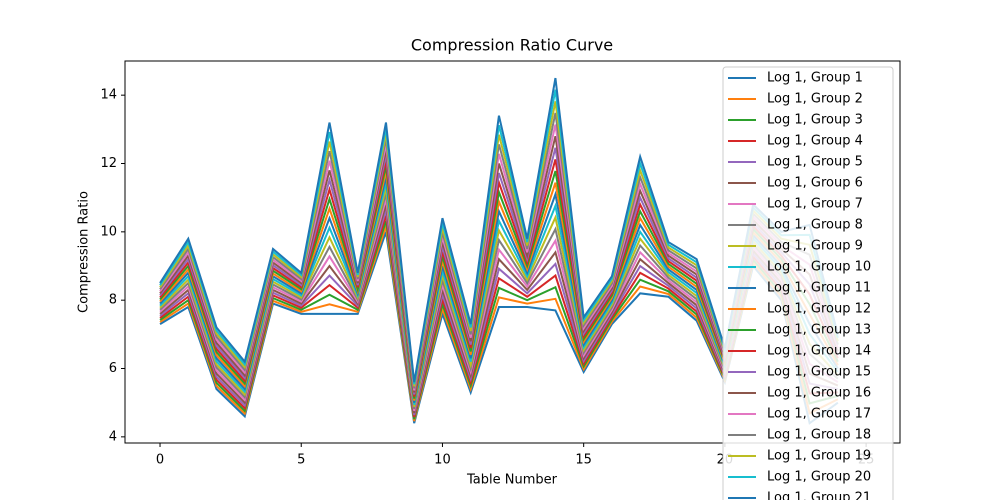 This screenshot has height=500, width=1000. Describe the element at coordinates (819, 495) in the screenshot. I see `legend-label: Log 1, Group 21` at that location.